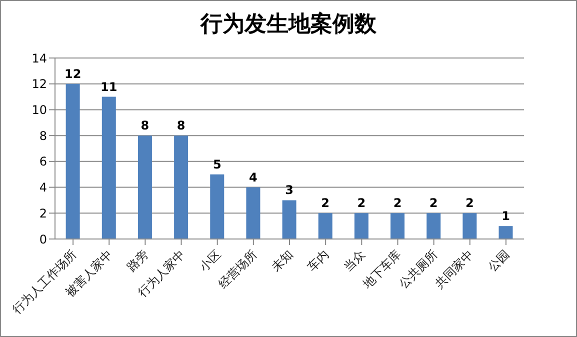 This screenshot has height=337, width=577. Describe the element at coordinates (288, 24) in the screenshot. I see `chart-title: 行为发生地案例数` at that location.